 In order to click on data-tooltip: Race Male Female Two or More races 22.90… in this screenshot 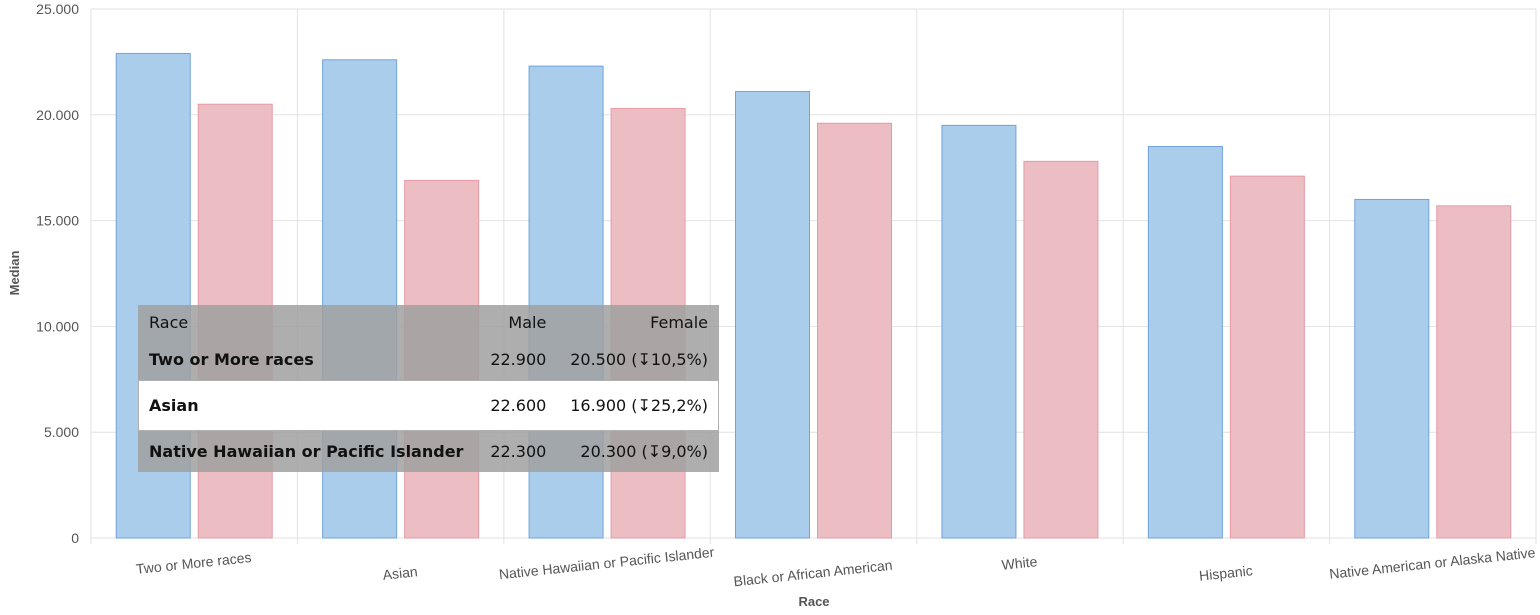, I will do `click(428, 388)`.